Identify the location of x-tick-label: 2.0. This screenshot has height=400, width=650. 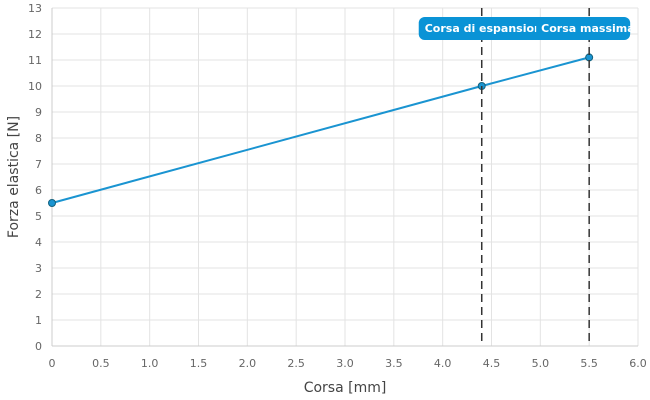
(248, 363).